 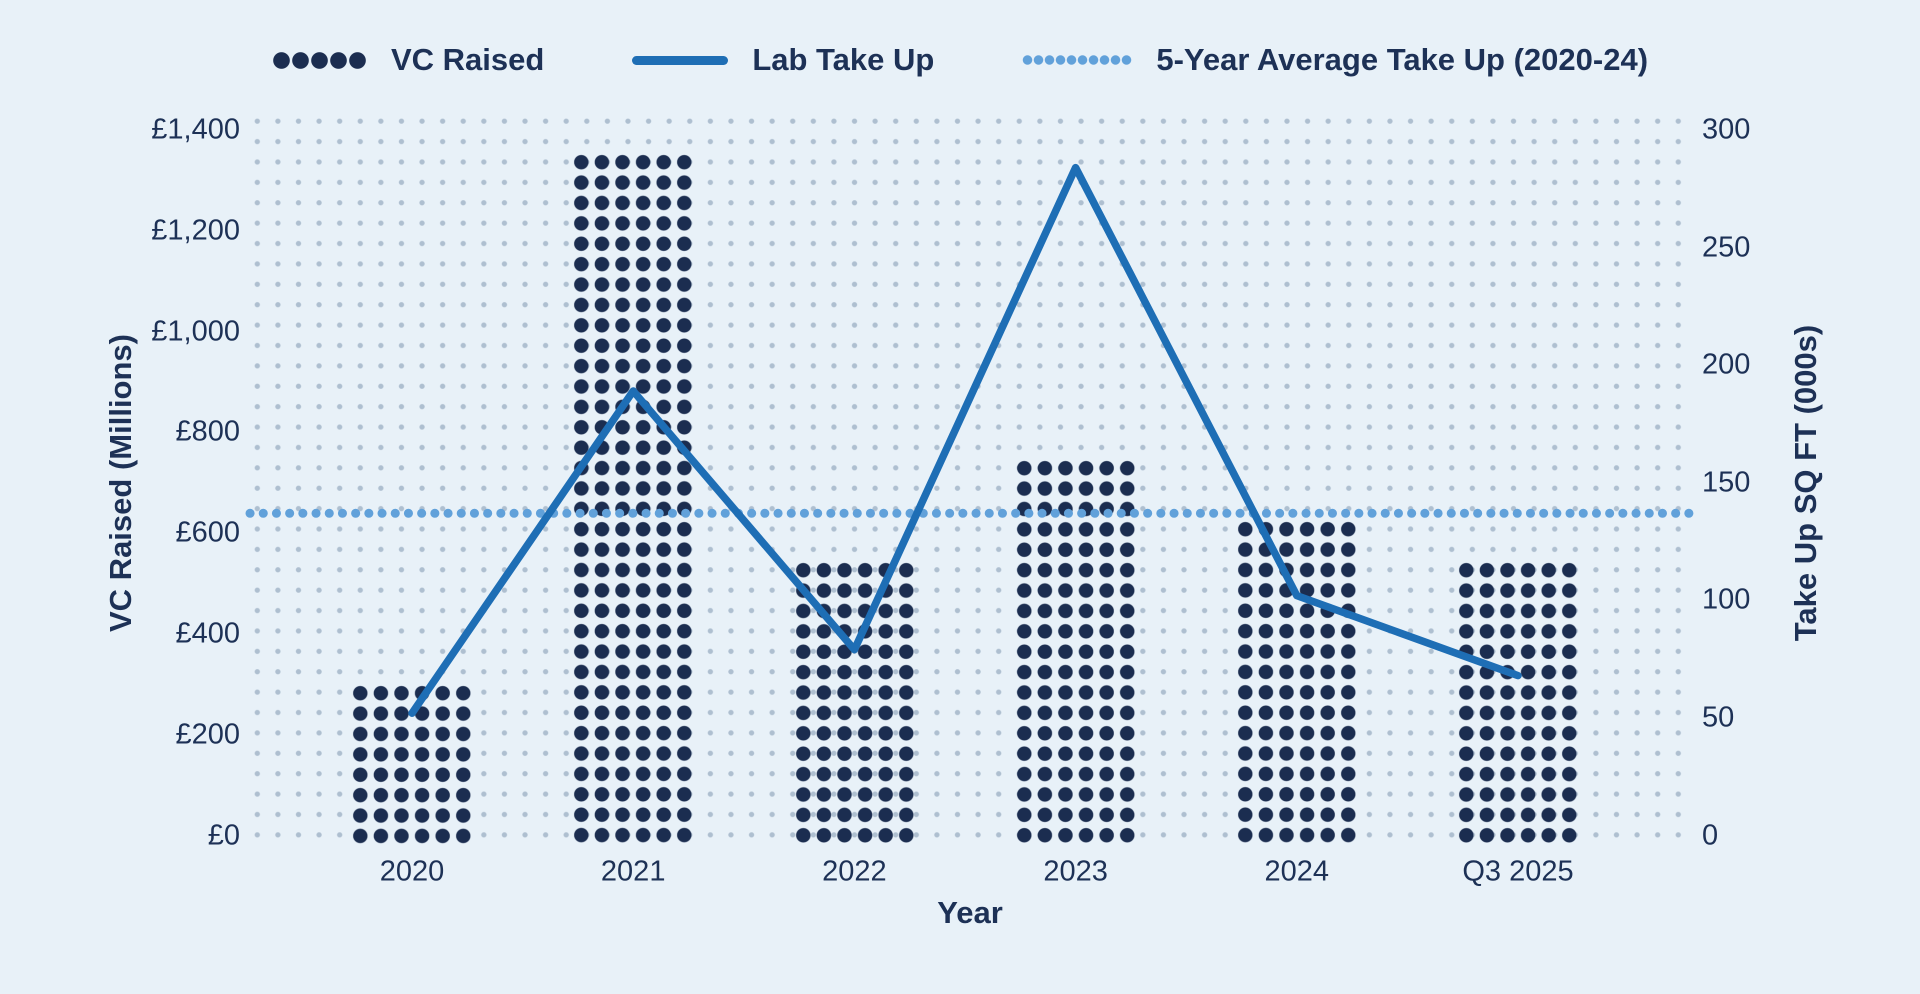 I want to click on legend-label: 5-Year Average Take Up (2020-24), so click(x=1402, y=59).